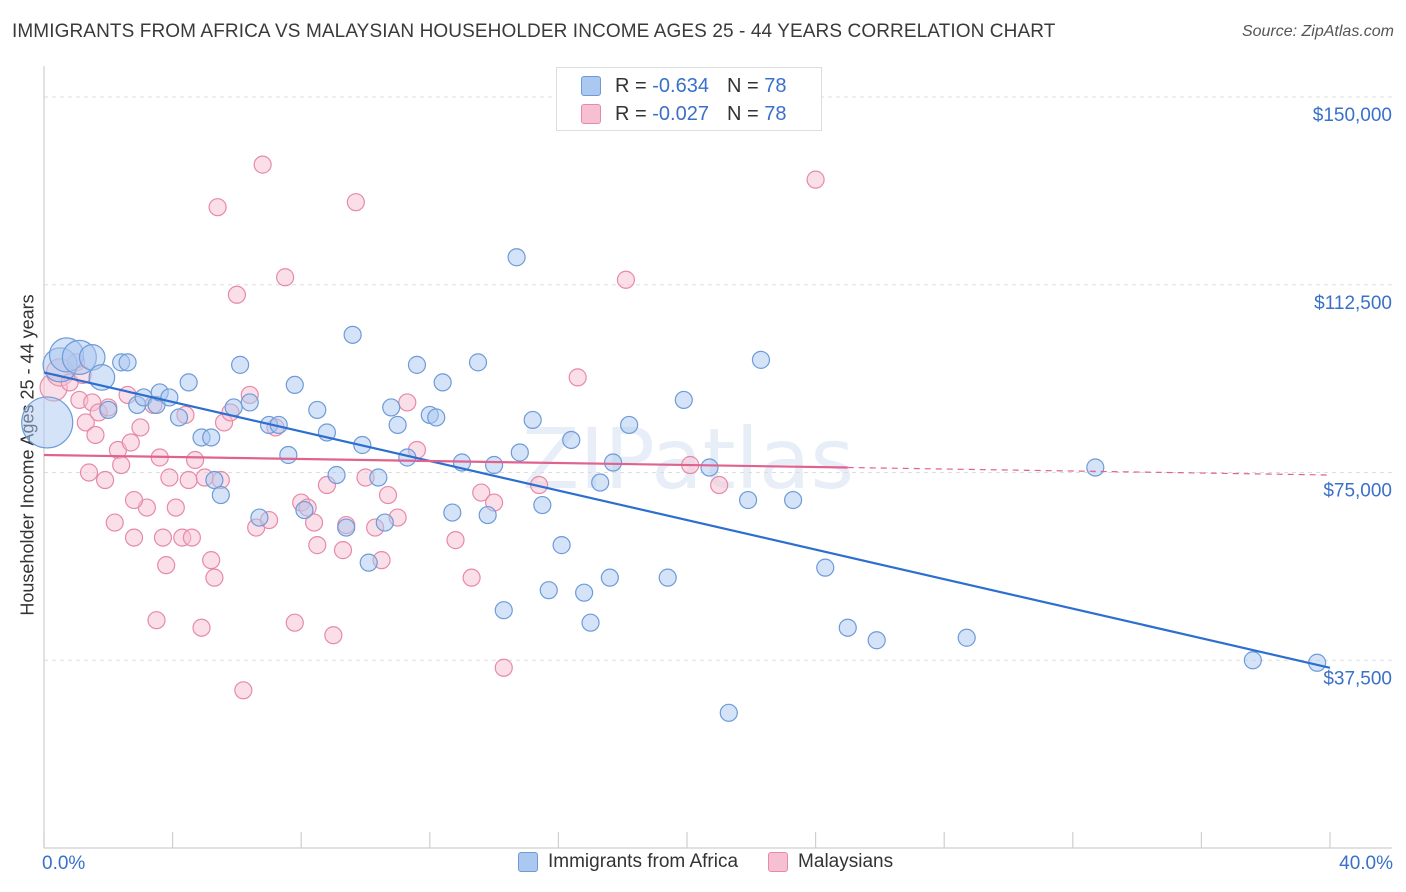  Describe the element at coordinates (1353, 303) in the screenshot. I see `y-tick-label: $112,500` at that location.